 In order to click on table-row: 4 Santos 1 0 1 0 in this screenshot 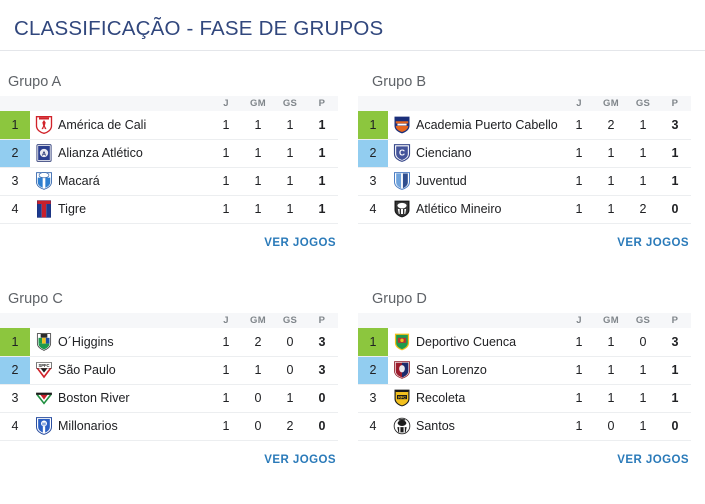, I will do `click(524, 426)`.